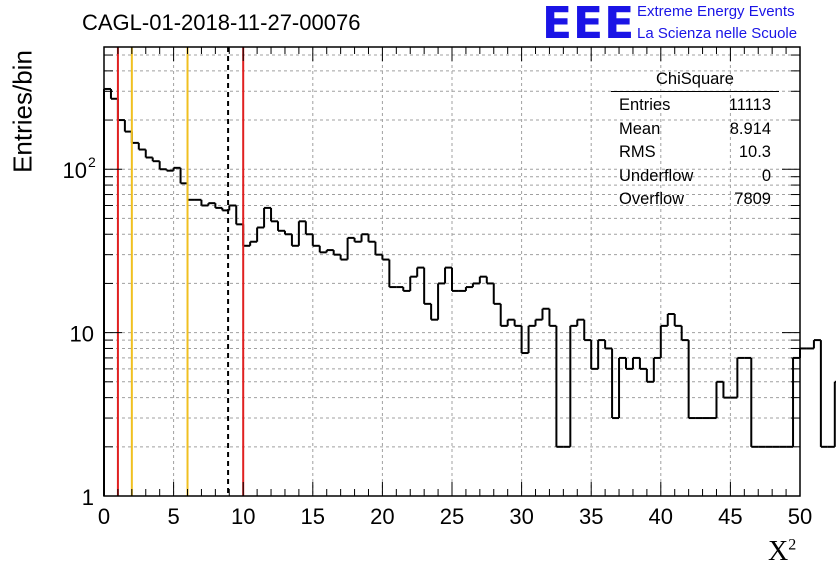 The height and width of the screenshot is (572, 836). What do you see at coordinates (22, 111) in the screenshot?
I see `y-axis-label: Entries/bin` at bounding box center [22, 111].